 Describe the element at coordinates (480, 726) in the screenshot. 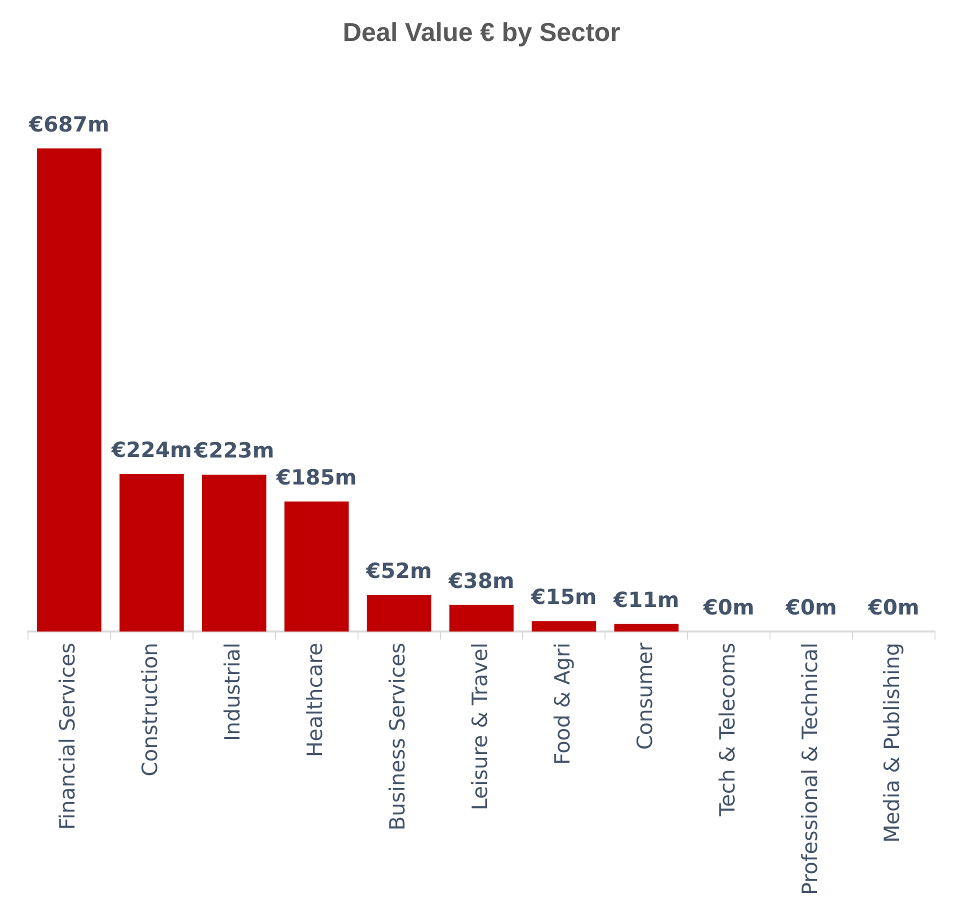

I see `x-tick-label: Leisure & Travel` at that location.